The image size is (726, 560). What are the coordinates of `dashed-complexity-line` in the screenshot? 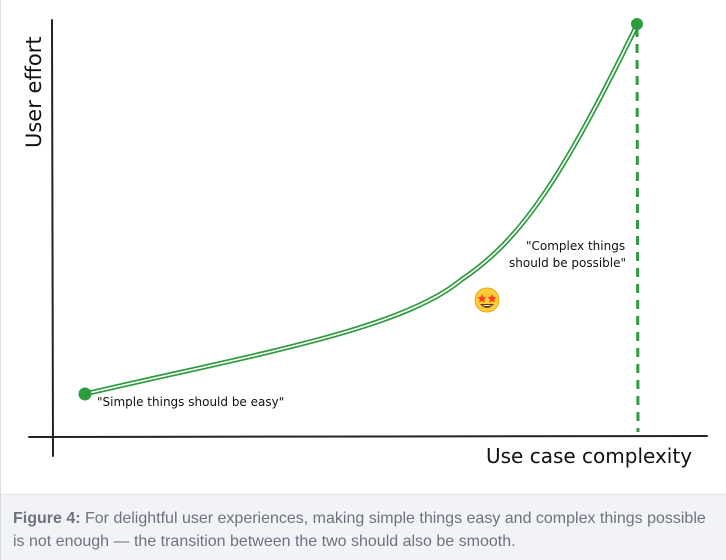 It's located at (637, 230).